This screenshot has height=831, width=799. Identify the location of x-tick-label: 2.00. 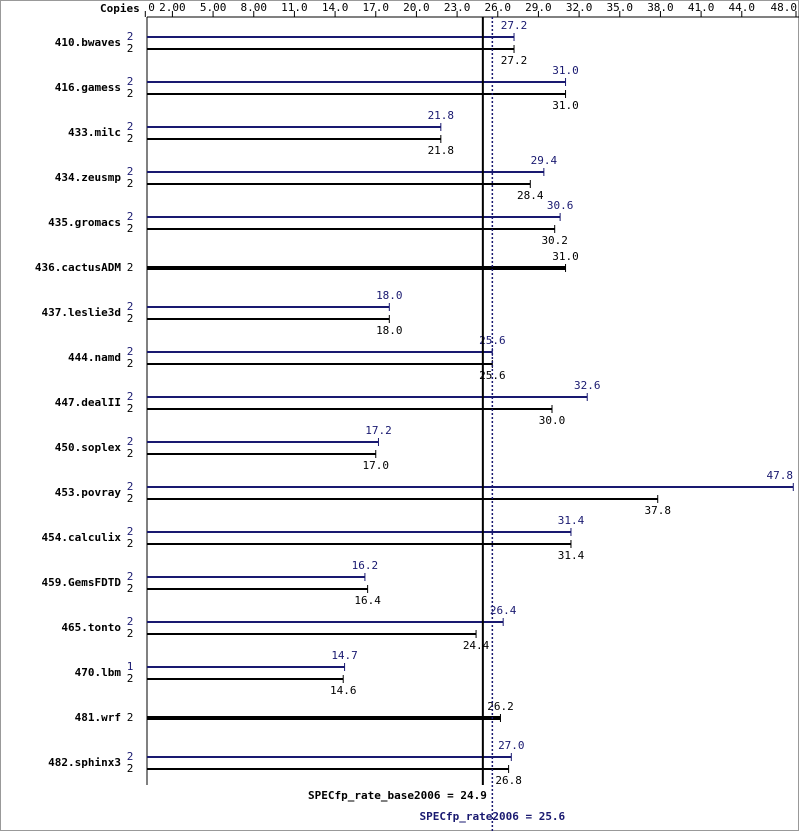
(172, 7).